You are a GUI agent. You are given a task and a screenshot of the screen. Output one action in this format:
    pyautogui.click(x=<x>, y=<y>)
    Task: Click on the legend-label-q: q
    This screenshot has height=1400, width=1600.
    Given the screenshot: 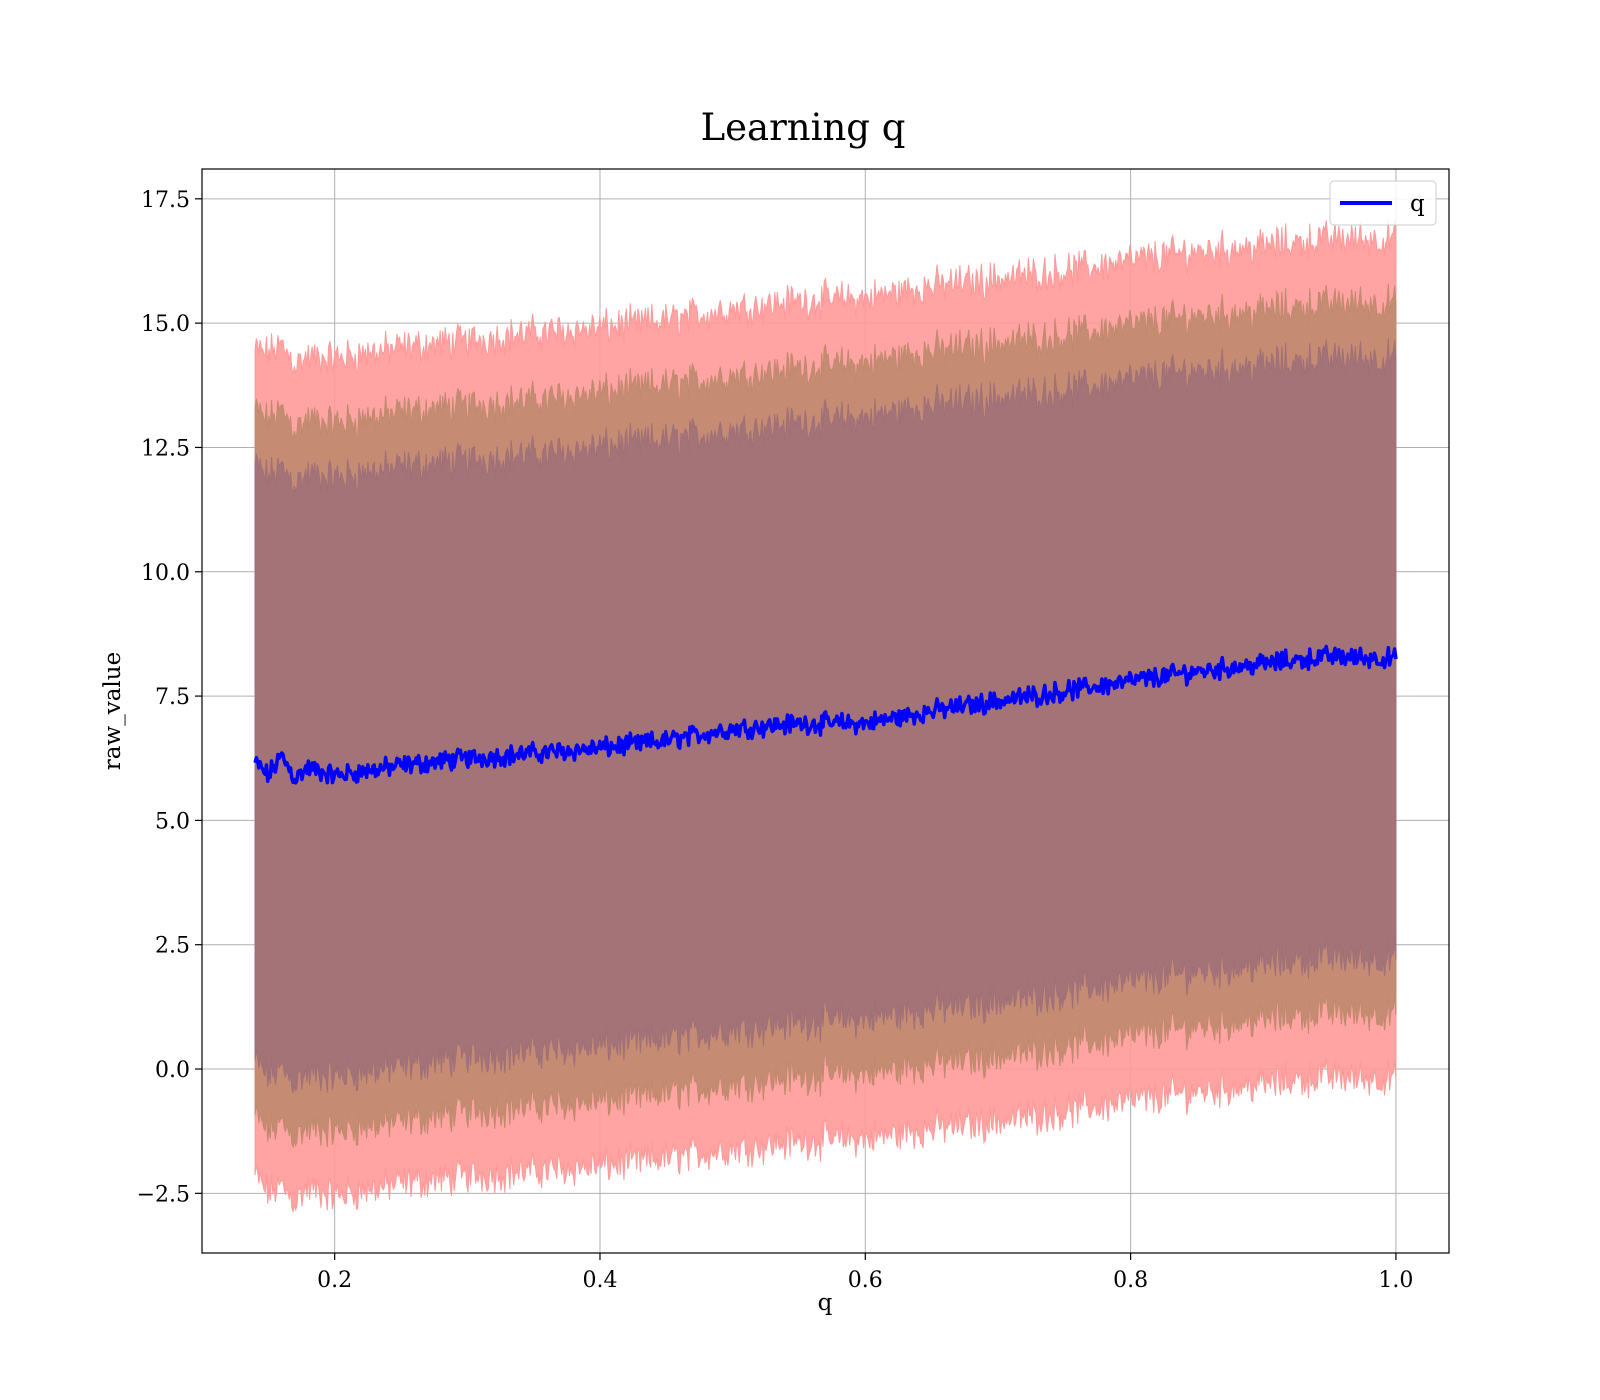 What is the action you would take?
    pyautogui.click(x=1417, y=204)
    